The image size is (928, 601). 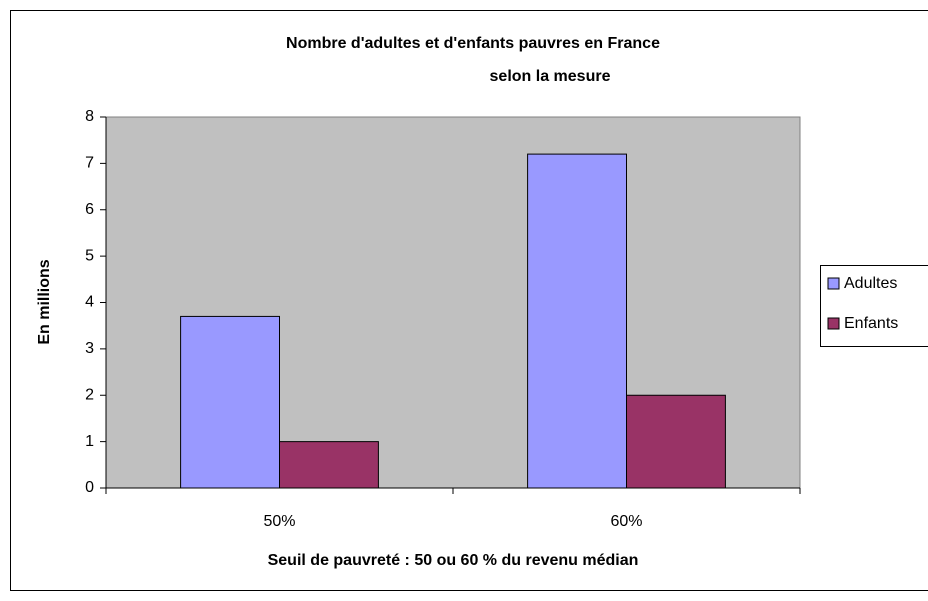 What do you see at coordinates (89, 394) in the screenshot?
I see `y-tick-label: 2` at bounding box center [89, 394].